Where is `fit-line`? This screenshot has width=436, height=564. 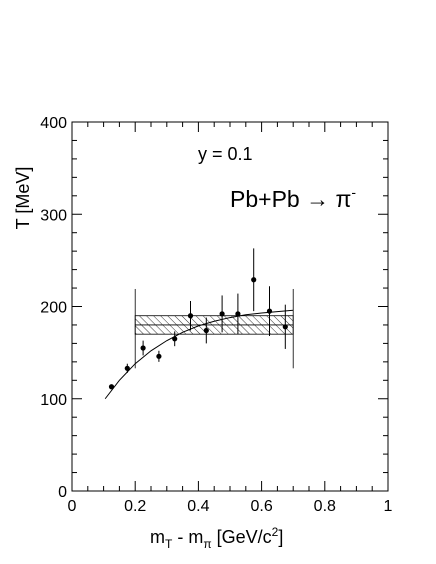
fit-line is located at coordinates (199, 354).